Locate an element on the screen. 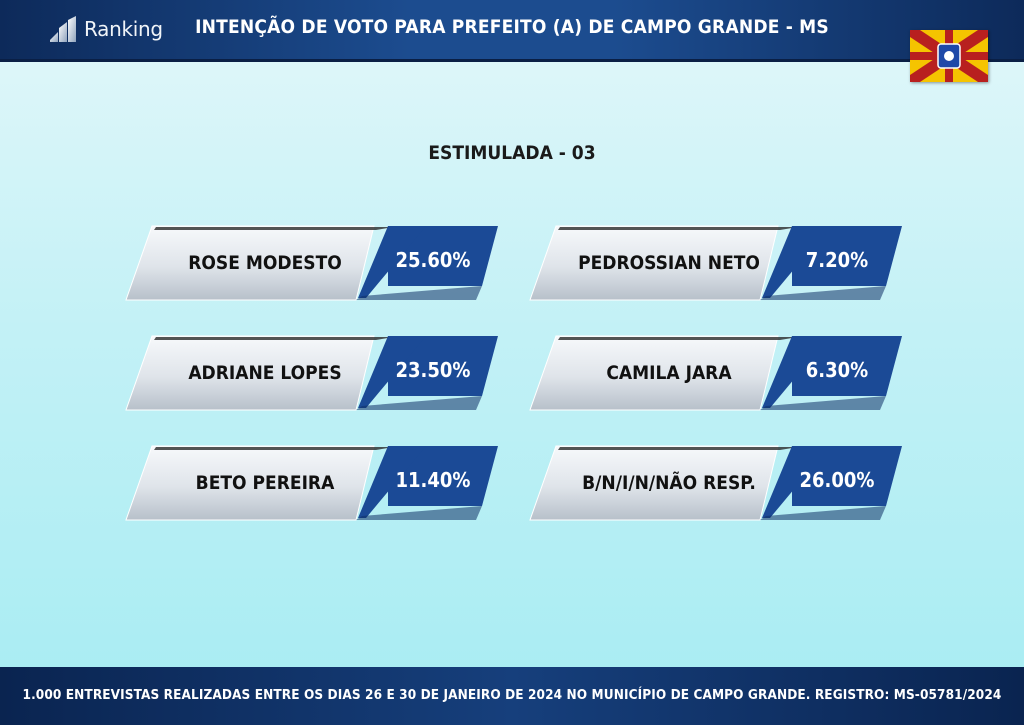 The width and height of the screenshot is (1024, 725). candidate-name: ROSE MODESTO is located at coordinates (265, 263).